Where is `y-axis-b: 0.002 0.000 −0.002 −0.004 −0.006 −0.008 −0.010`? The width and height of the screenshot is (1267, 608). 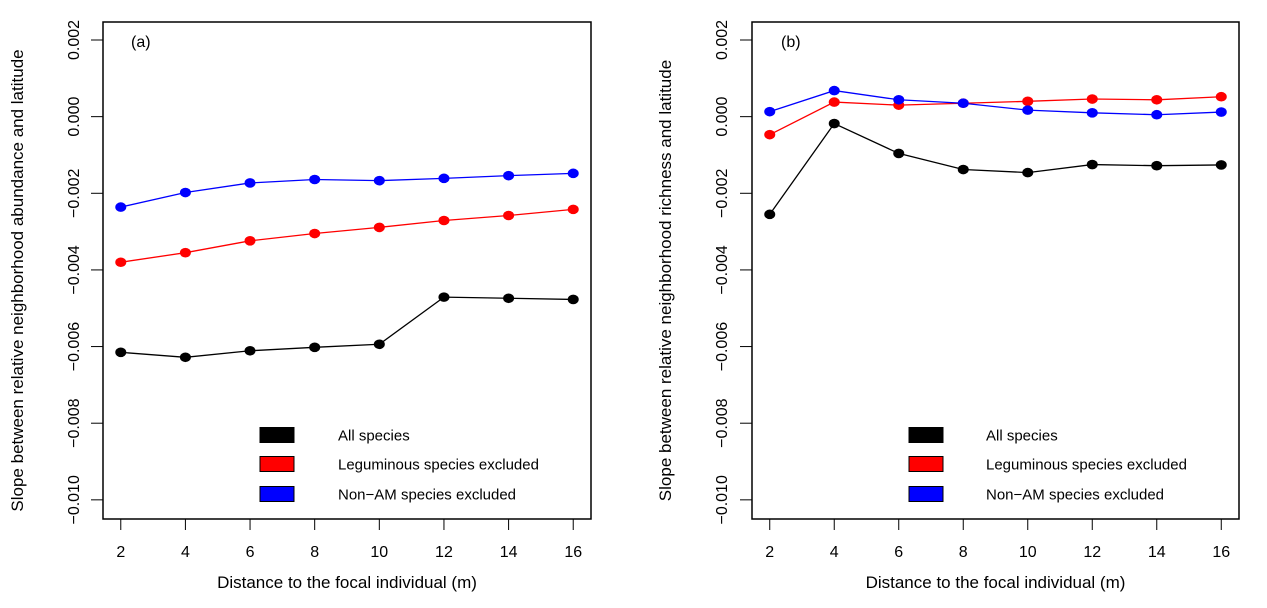
y-axis-b: 0.002 0.000 −0.002 −0.004 −0.006 −0.008 −0.010 is located at coordinates (733, 272).